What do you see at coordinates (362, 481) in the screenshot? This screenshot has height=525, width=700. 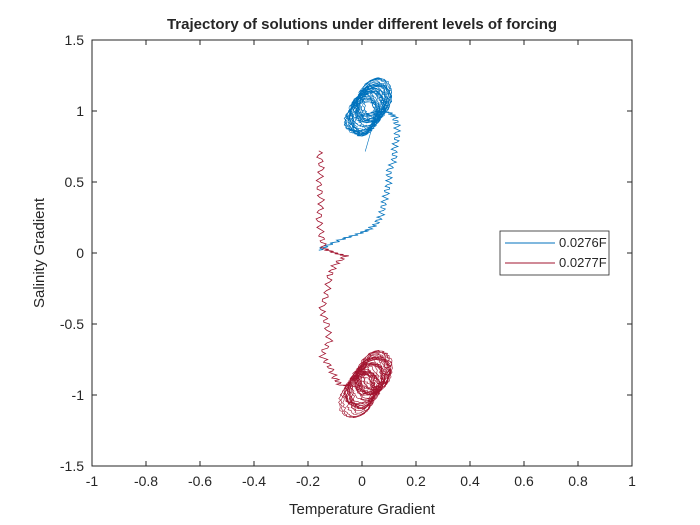 I see `x-tick-label: 0` at bounding box center [362, 481].